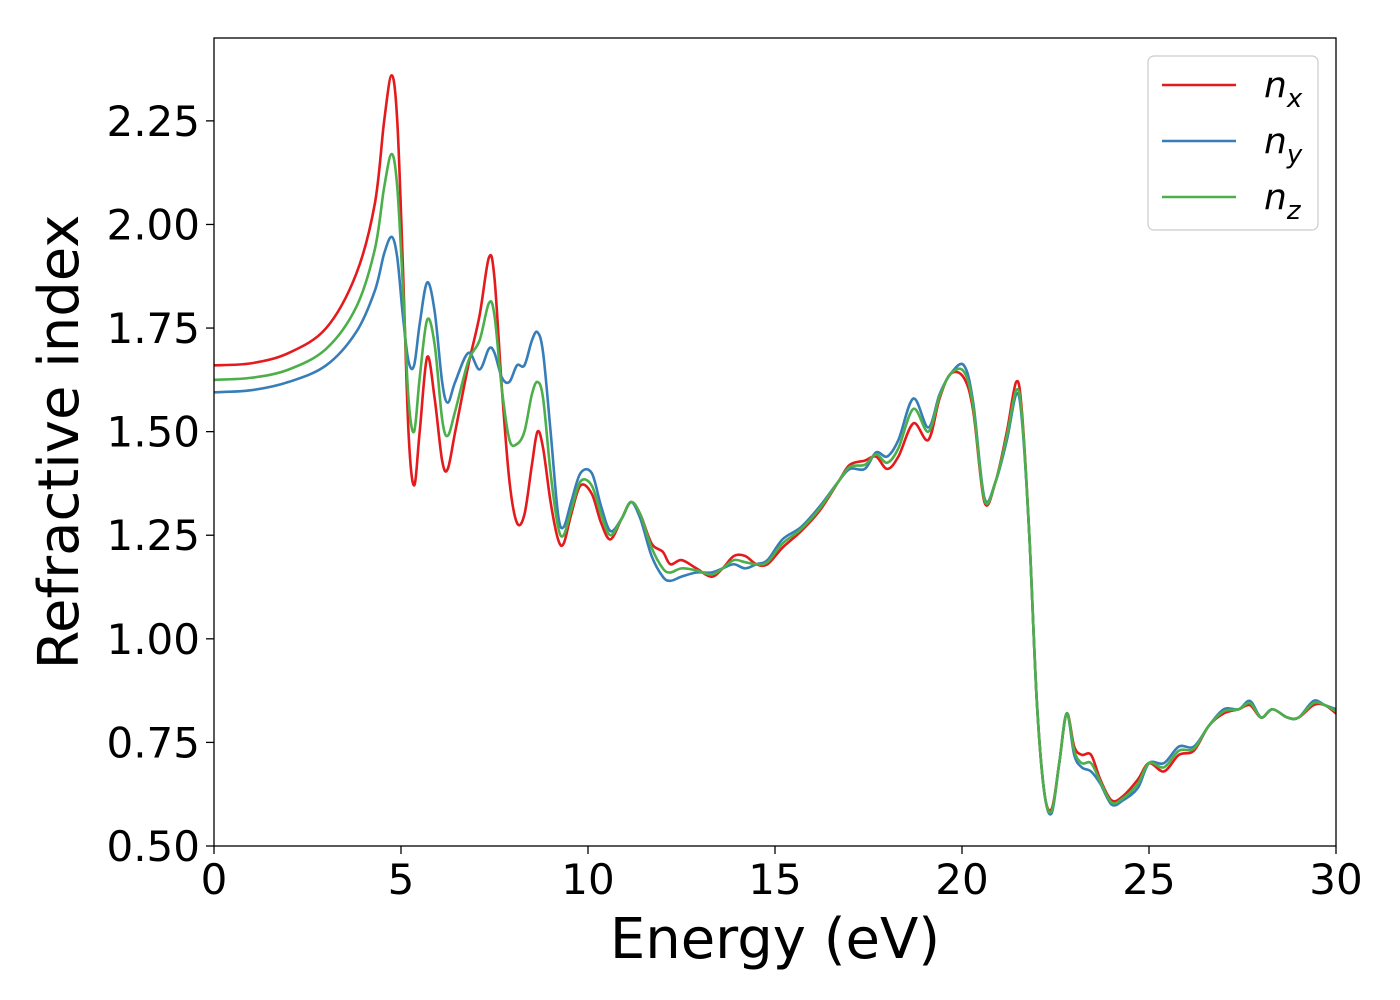 This screenshot has height=1000, width=1400. Describe the element at coordinates (153, 742) in the screenshot. I see `y-tick-label: 0.75` at that location.